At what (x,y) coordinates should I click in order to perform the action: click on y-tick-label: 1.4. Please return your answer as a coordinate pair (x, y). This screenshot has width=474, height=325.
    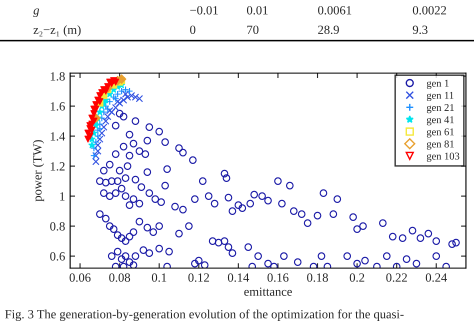
    Looking at the image, I should click on (58, 136).